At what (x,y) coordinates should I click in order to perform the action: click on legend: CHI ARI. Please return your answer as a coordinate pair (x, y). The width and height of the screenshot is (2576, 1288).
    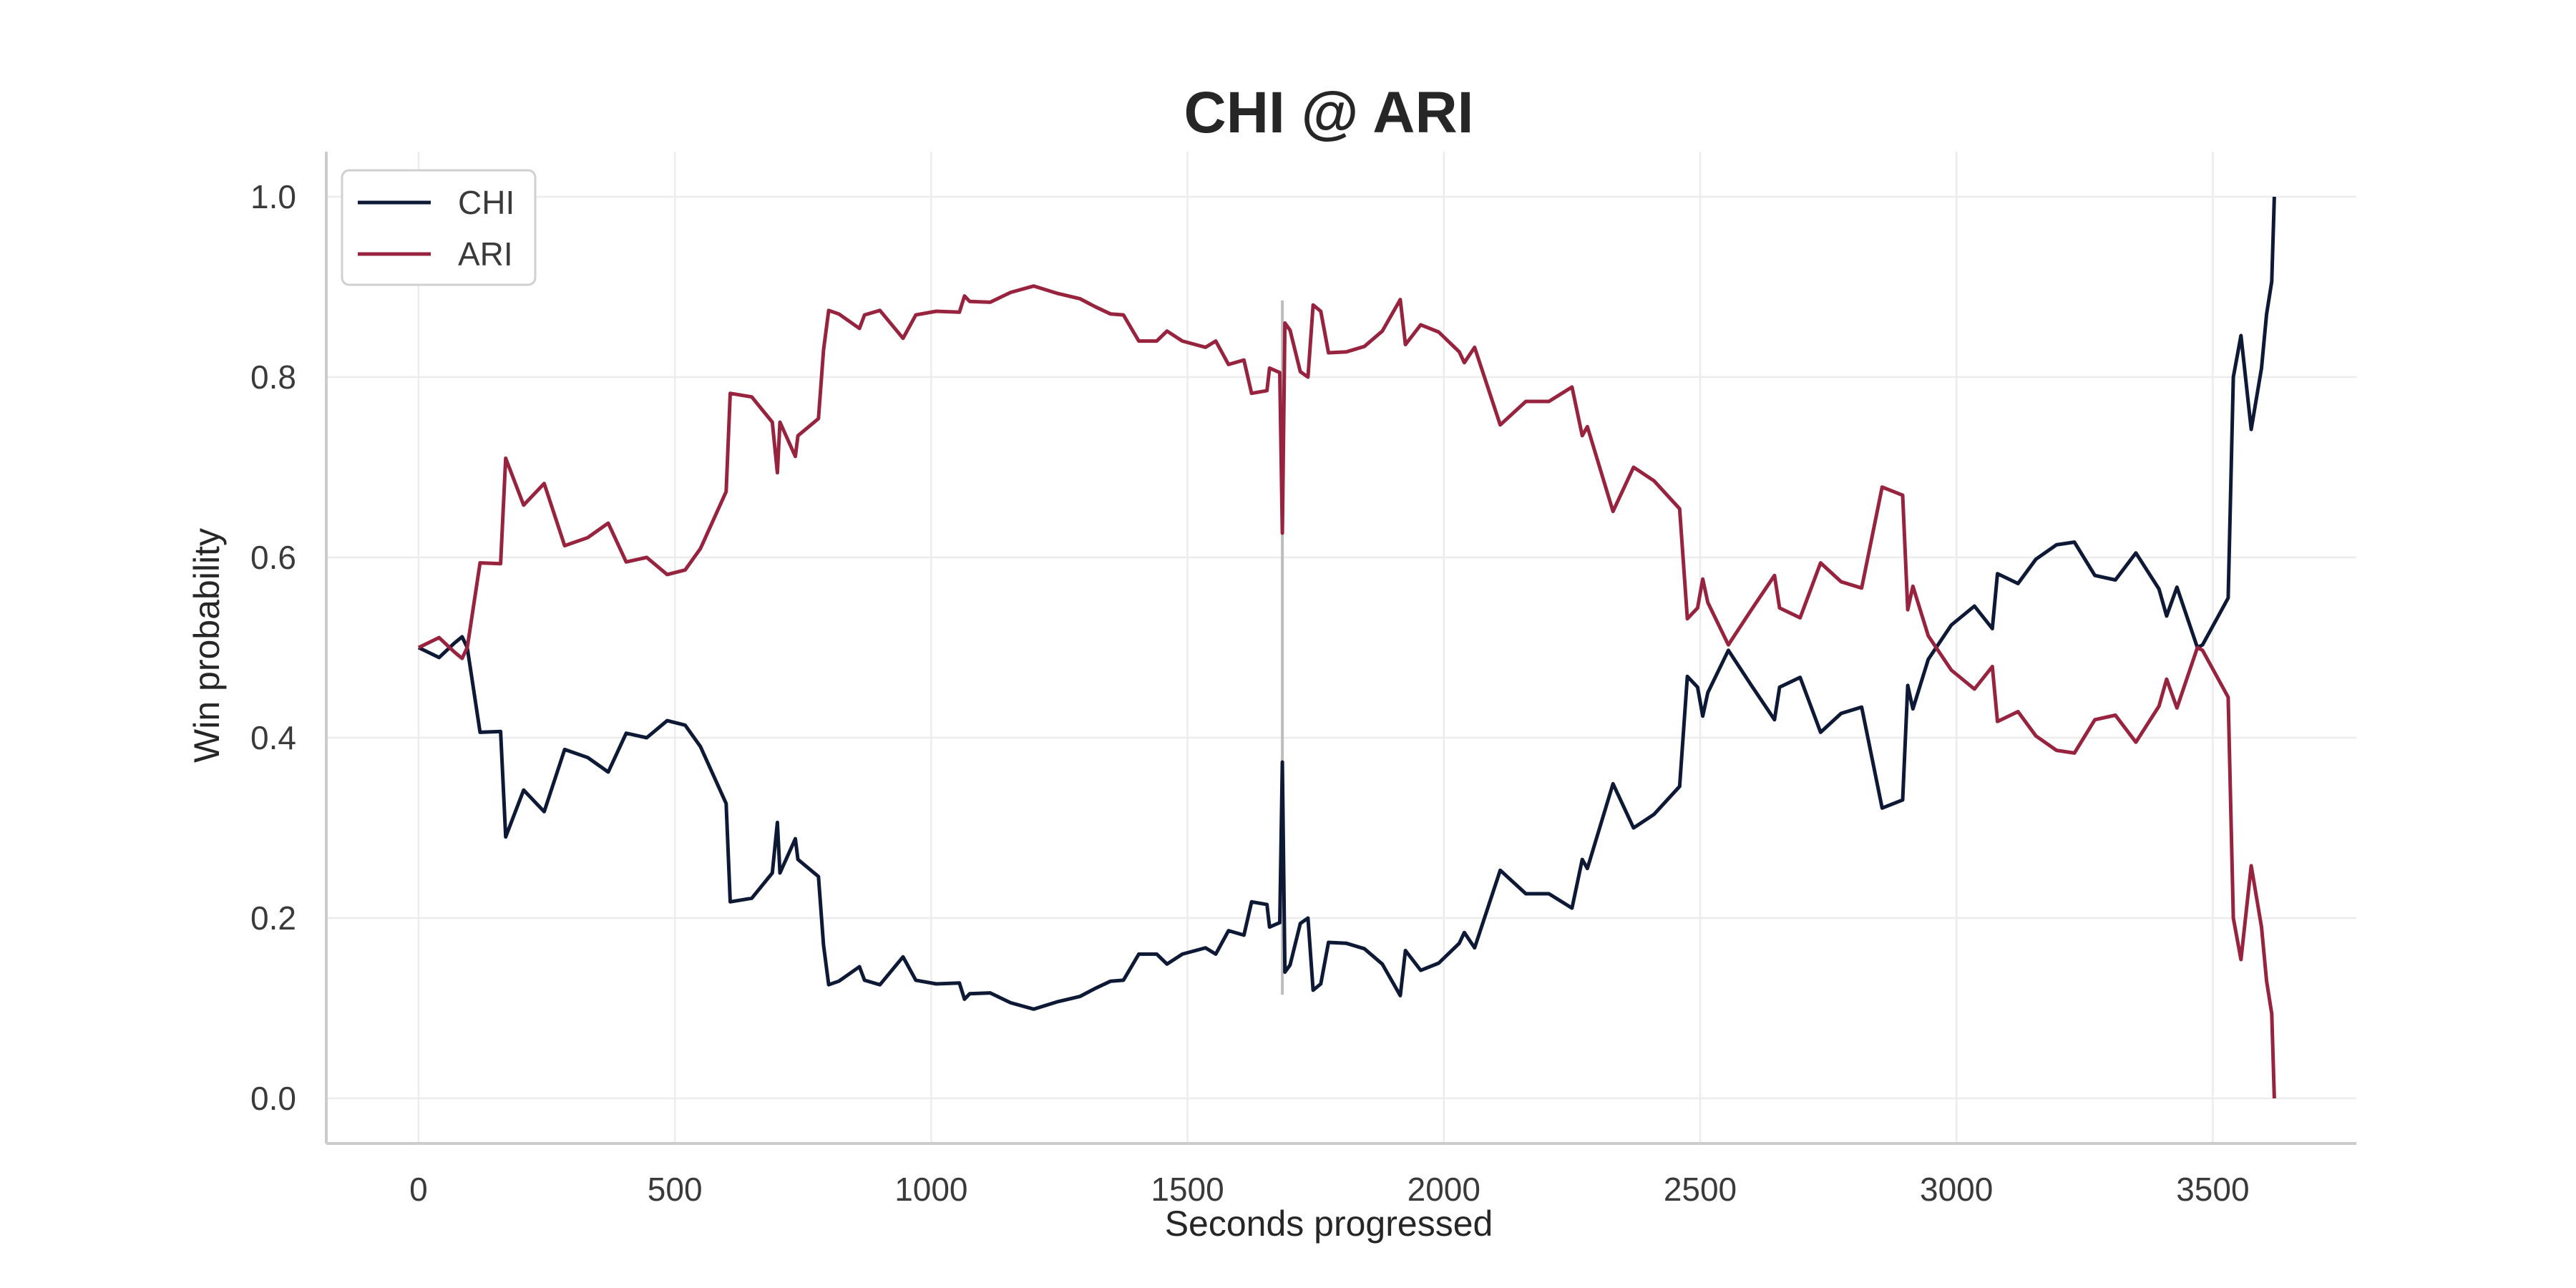
    Looking at the image, I should click on (439, 227).